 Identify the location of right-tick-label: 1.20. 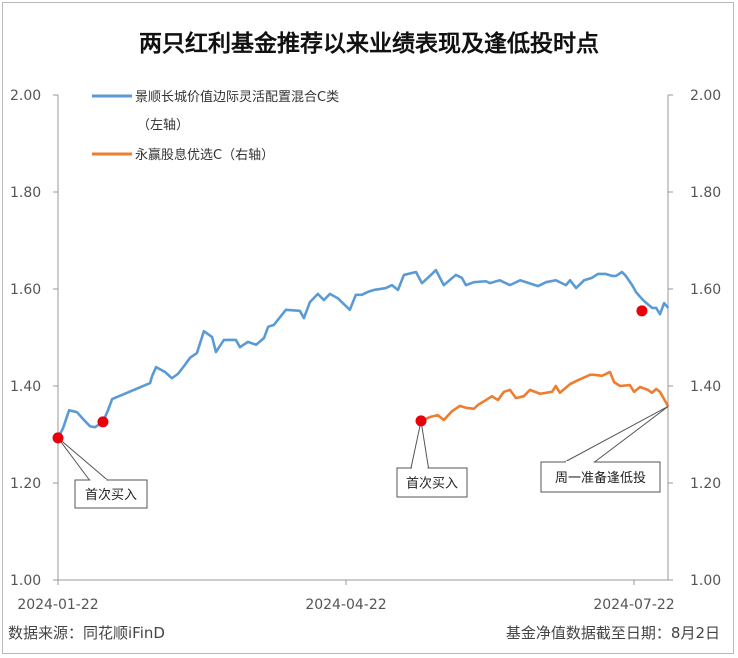
(705, 484).